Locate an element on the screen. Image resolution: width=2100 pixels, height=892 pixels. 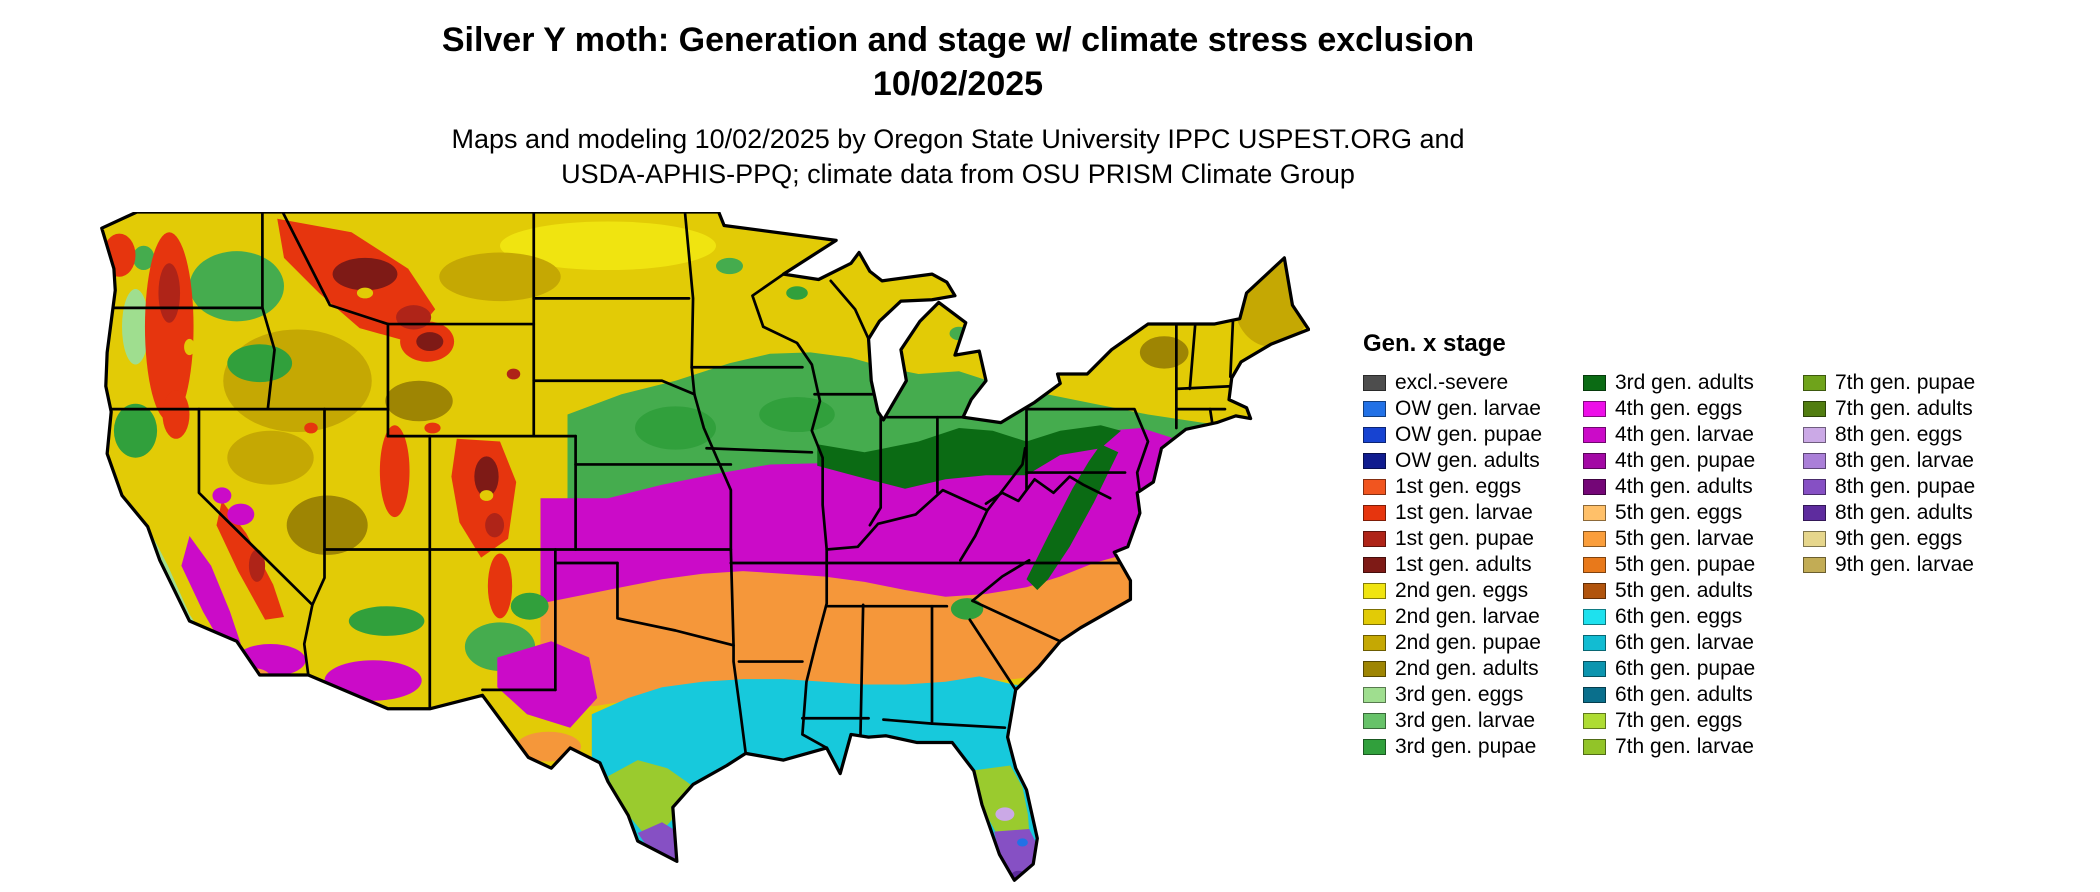
legend-item: 2nd gen. eggs is located at coordinates (1469, 591).